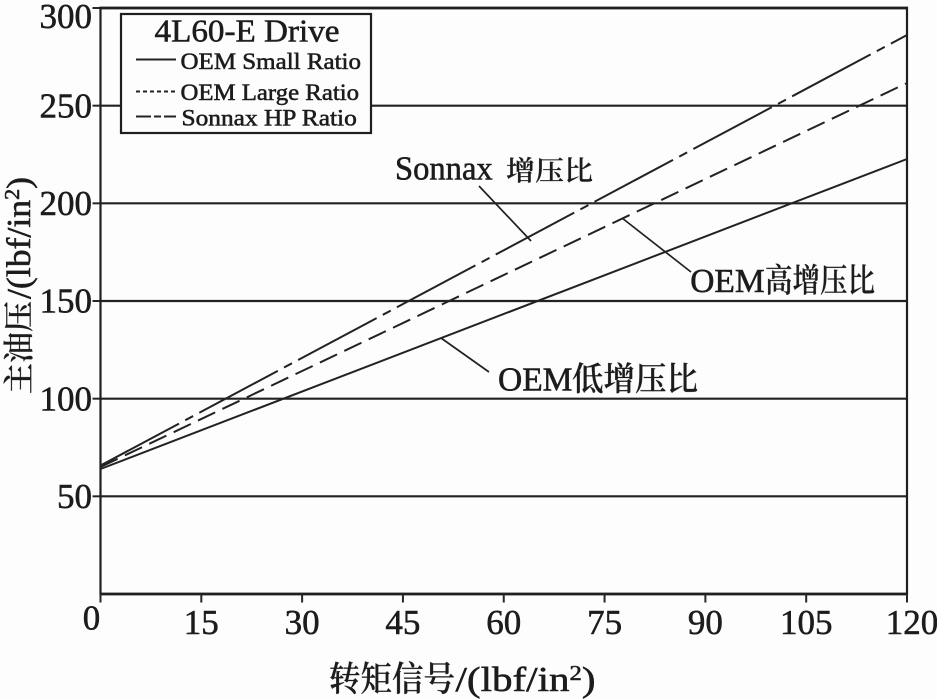  I want to click on svg-text: 0, so click(92, 618).